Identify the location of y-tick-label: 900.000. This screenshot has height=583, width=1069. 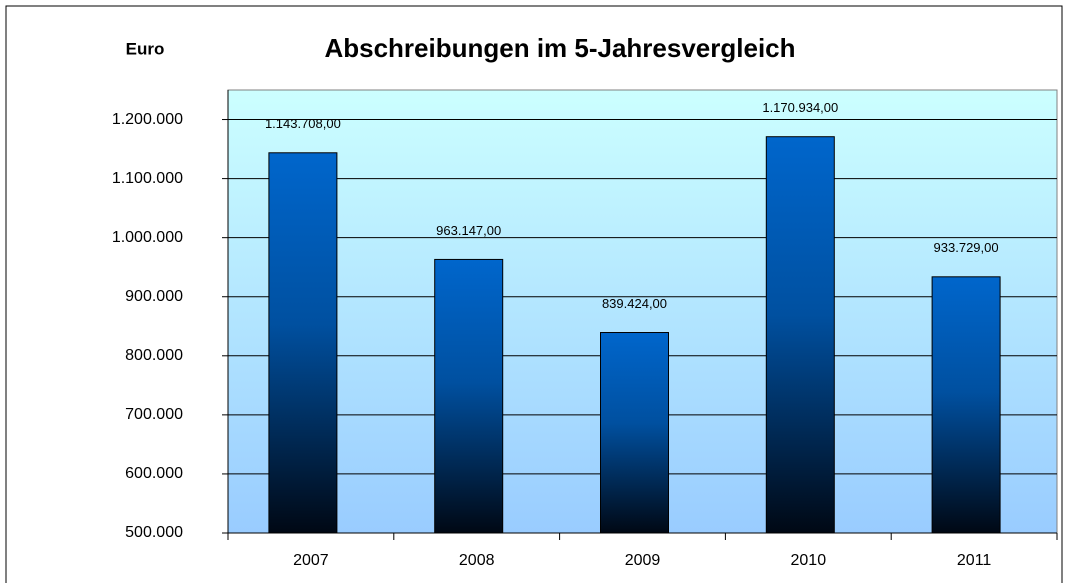
(154, 296).